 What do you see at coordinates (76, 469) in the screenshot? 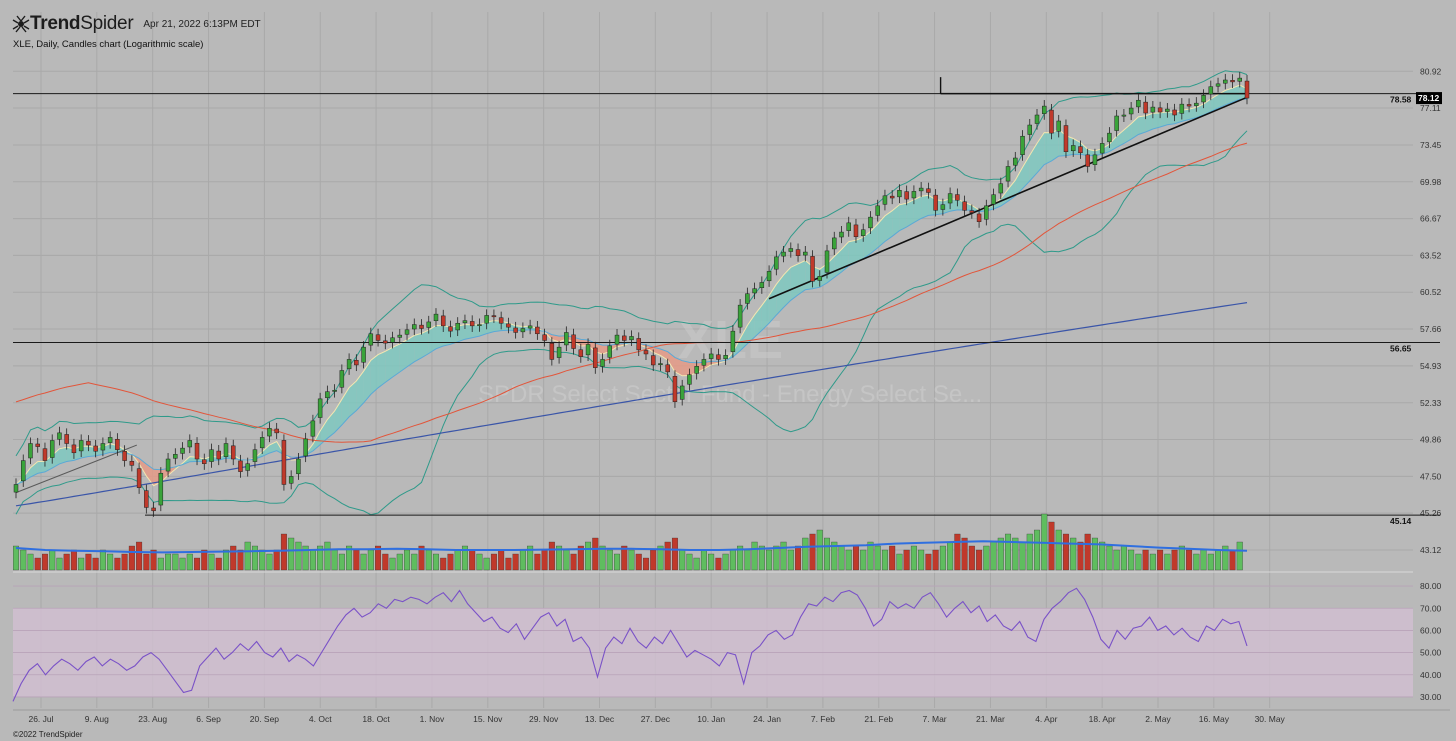
I see `trendline` at bounding box center [76, 469].